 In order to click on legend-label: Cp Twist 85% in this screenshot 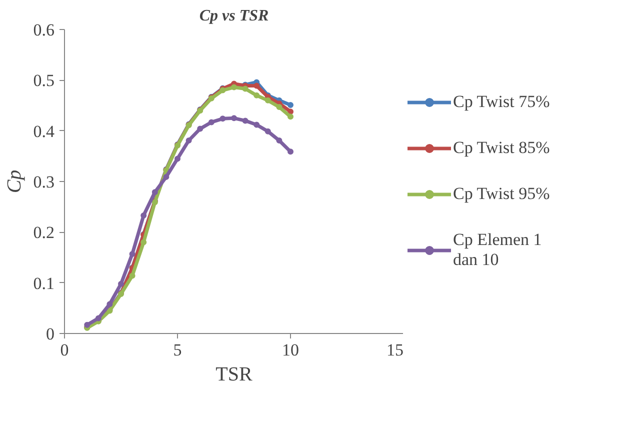, I will do `click(501, 148)`.